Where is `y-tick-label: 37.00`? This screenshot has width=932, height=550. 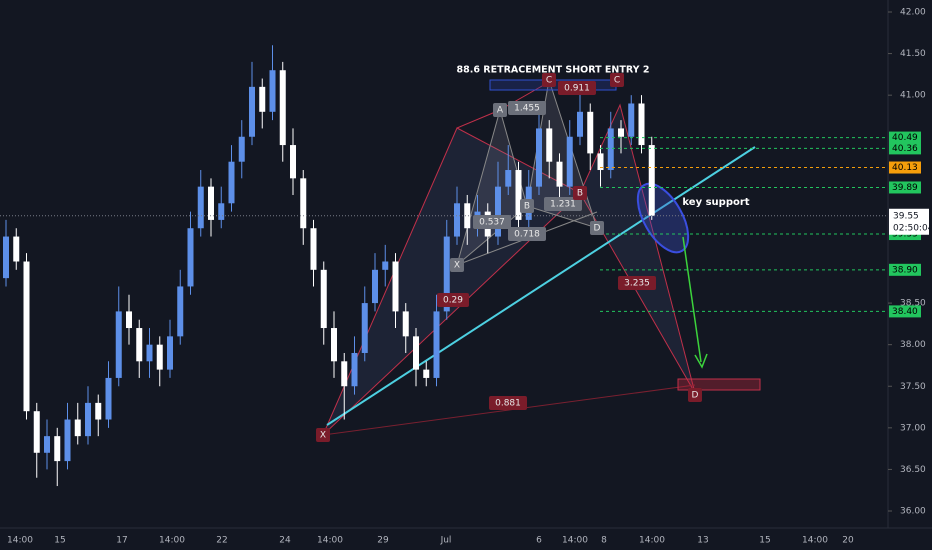
y-tick-label: 37.00 is located at coordinates (913, 428).